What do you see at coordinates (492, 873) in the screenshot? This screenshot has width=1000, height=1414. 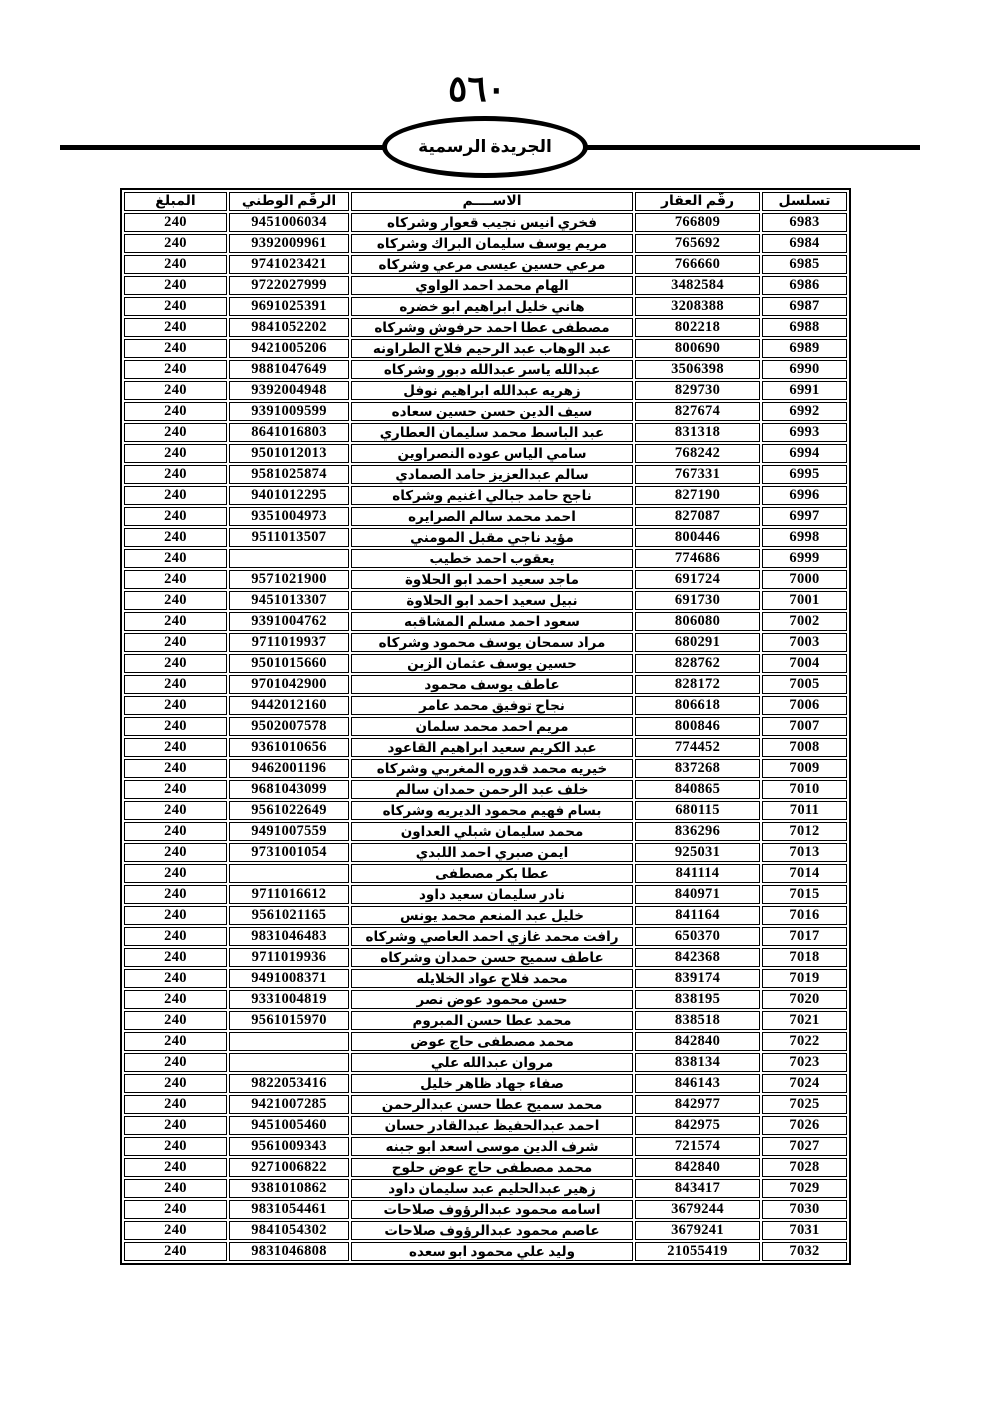 I see `cell-name: عطا بكر مصطفى` at bounding box center [492, 873].